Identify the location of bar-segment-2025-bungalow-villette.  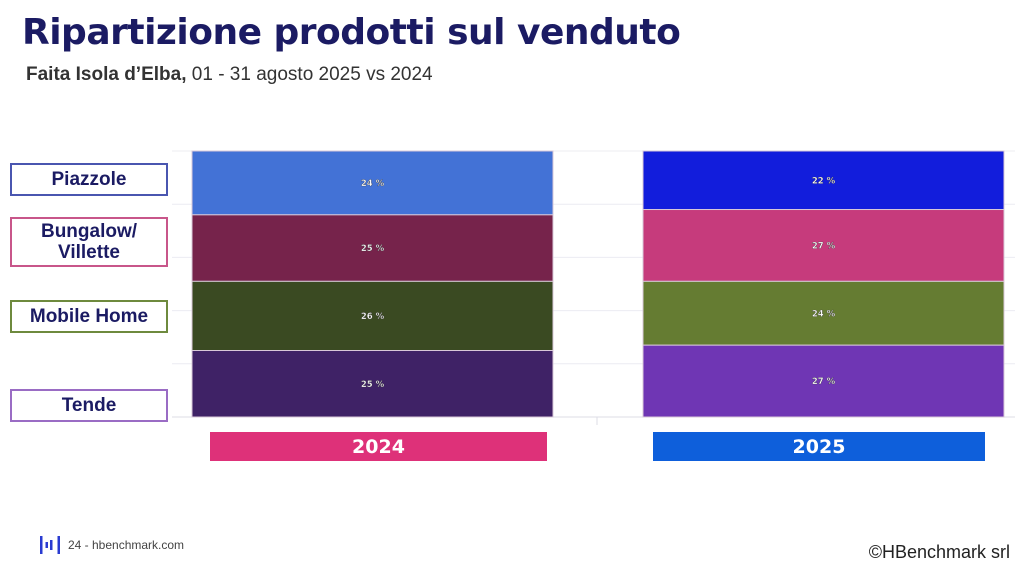
(823, 245).